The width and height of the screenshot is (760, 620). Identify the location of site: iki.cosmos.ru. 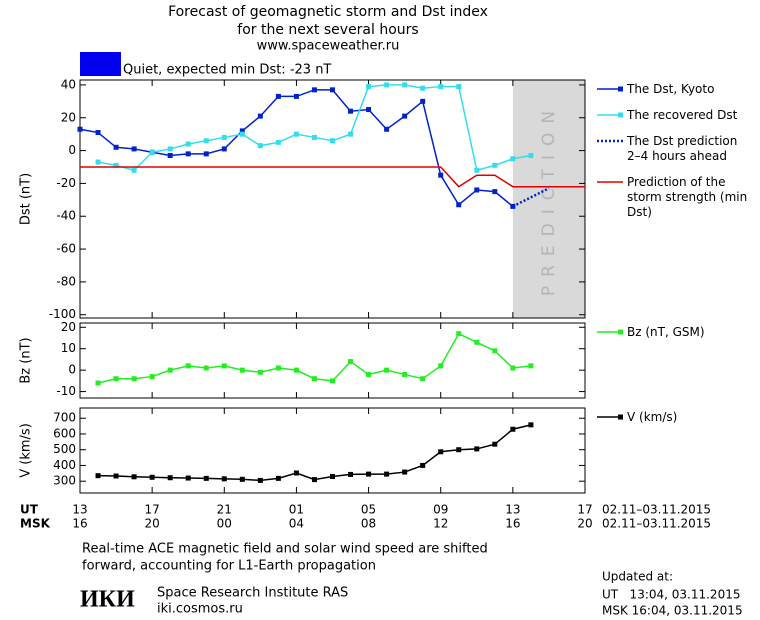
(200, 609).